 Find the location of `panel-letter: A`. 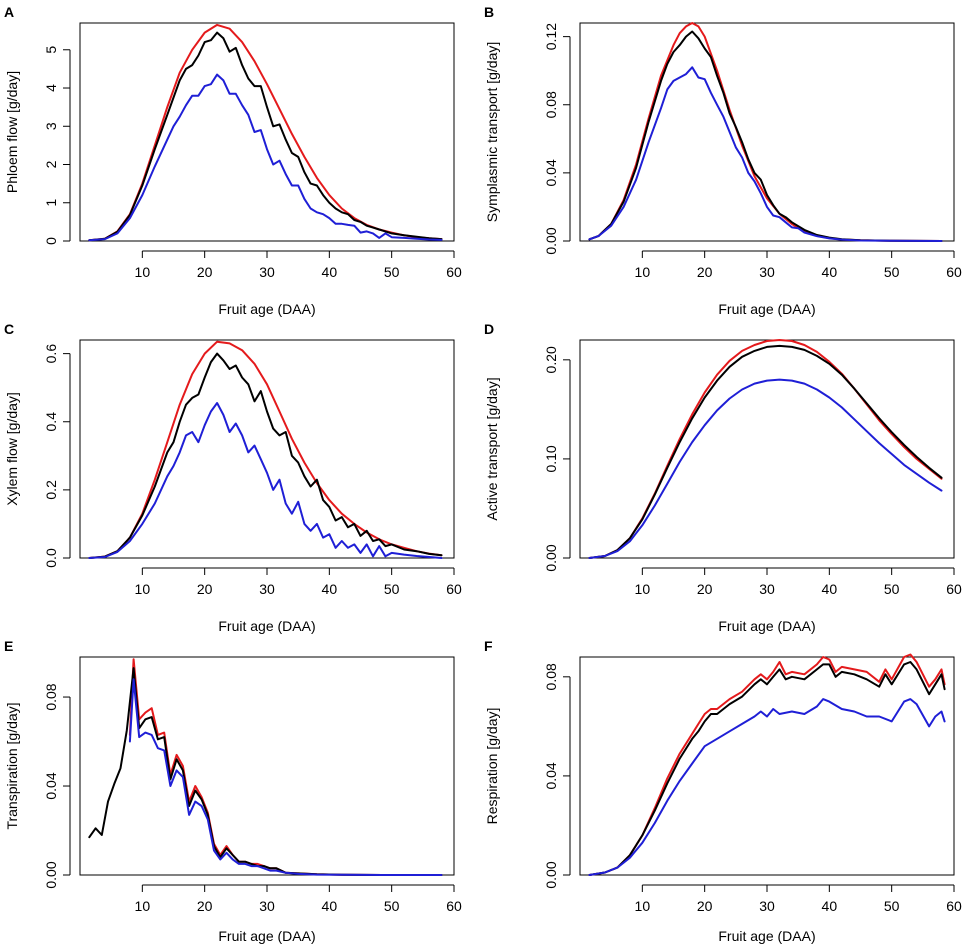

panel-letter: A is located at coordinates (9, 12).